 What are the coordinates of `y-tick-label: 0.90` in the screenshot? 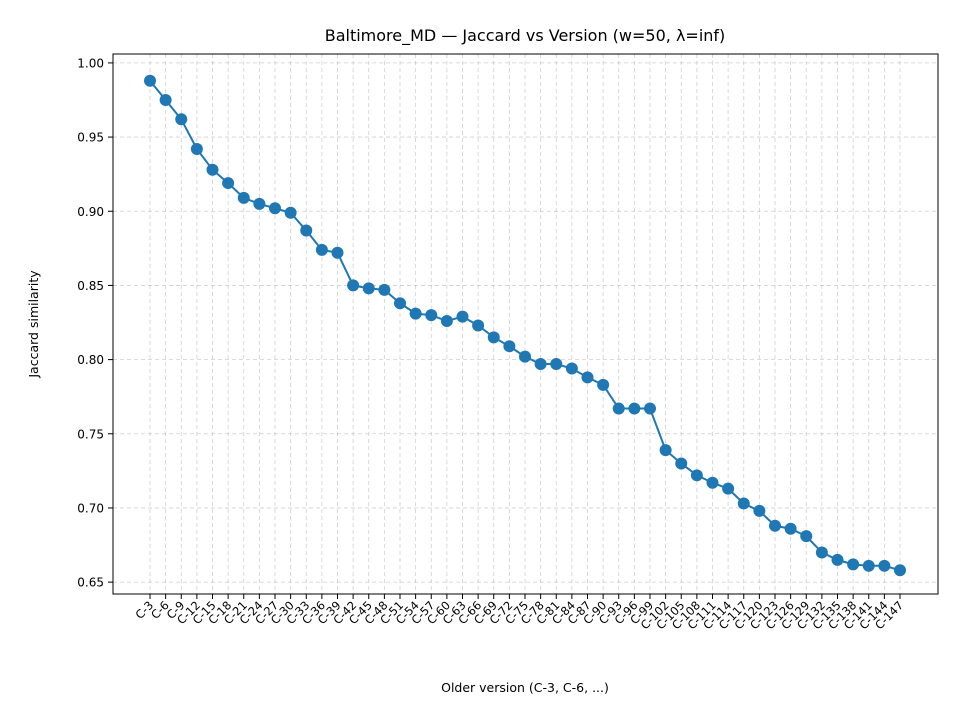 It's located at (90, 212).